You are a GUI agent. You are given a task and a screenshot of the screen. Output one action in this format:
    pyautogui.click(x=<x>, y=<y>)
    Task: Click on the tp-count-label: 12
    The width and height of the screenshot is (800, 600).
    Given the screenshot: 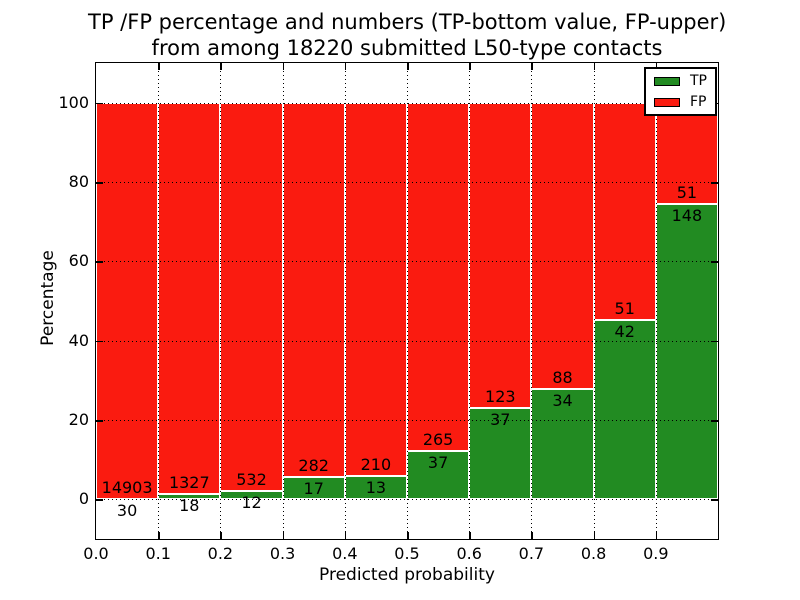 What is the action you would take?
    pyautogui.click(x=251, y=502)
    